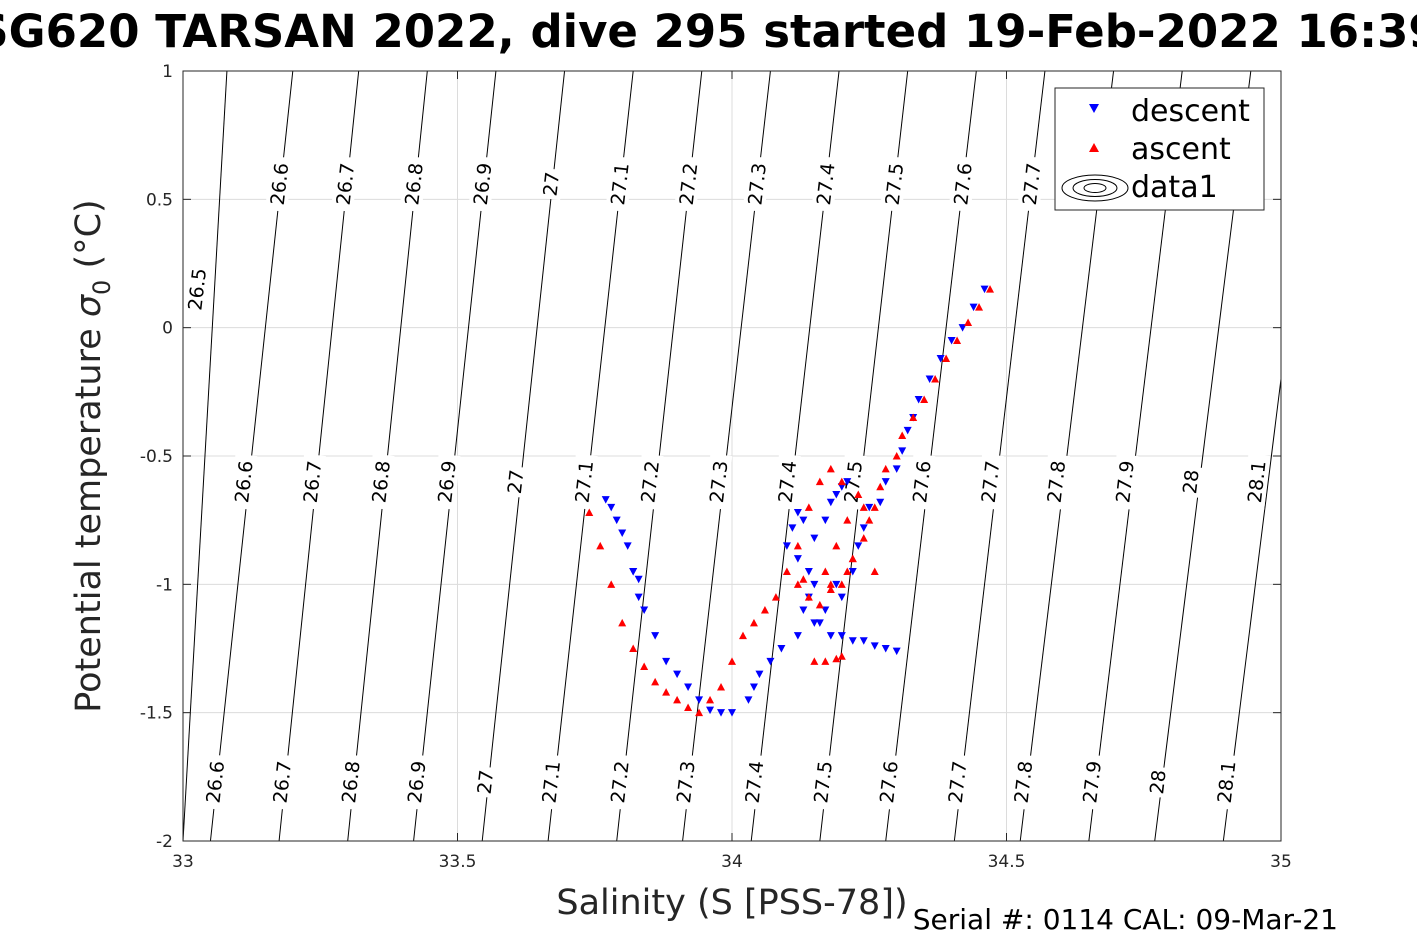  What do you see at coordinates (156, 714) in the screenshot?
I see `y-tick-label: -1.5` at bounding box center [156, 714].